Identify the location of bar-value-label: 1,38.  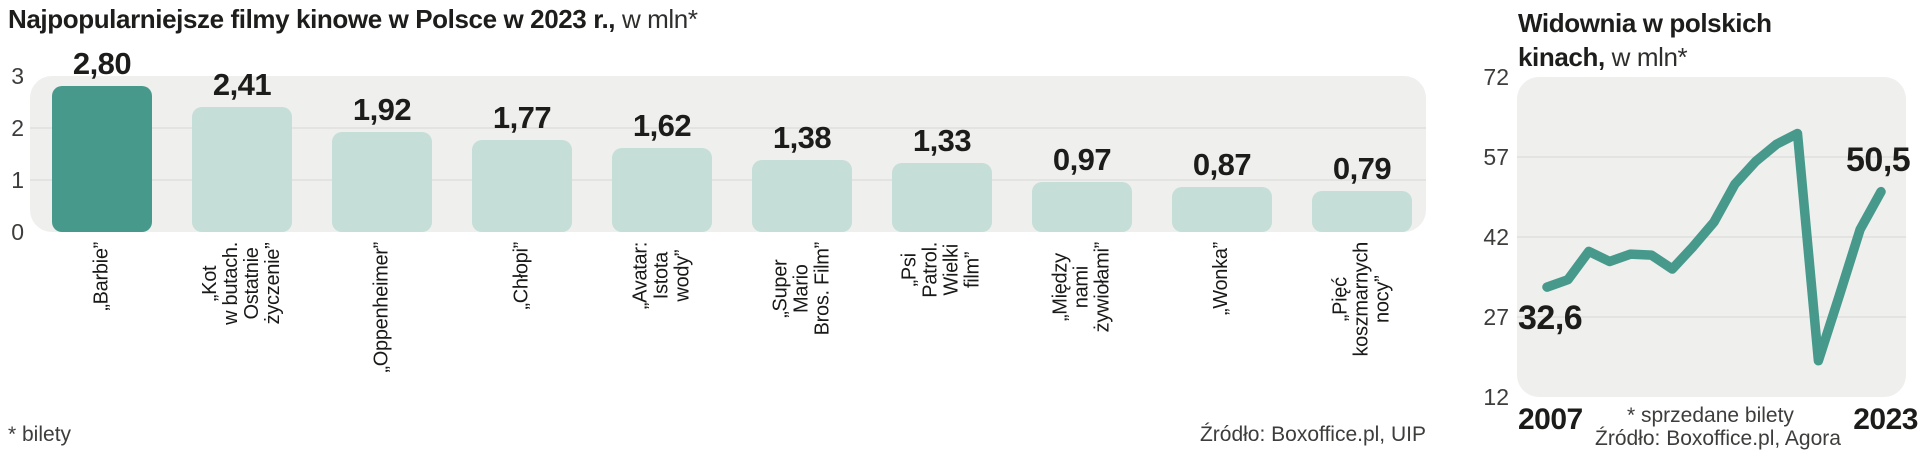
(802, 137).